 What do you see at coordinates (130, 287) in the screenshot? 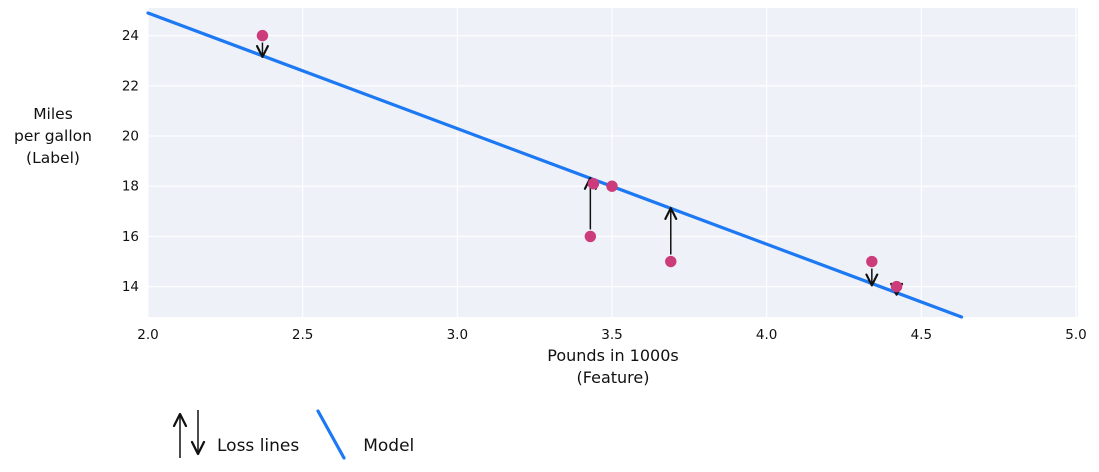
I see `y-tick-label: 14` at bounding box center [130, 287].